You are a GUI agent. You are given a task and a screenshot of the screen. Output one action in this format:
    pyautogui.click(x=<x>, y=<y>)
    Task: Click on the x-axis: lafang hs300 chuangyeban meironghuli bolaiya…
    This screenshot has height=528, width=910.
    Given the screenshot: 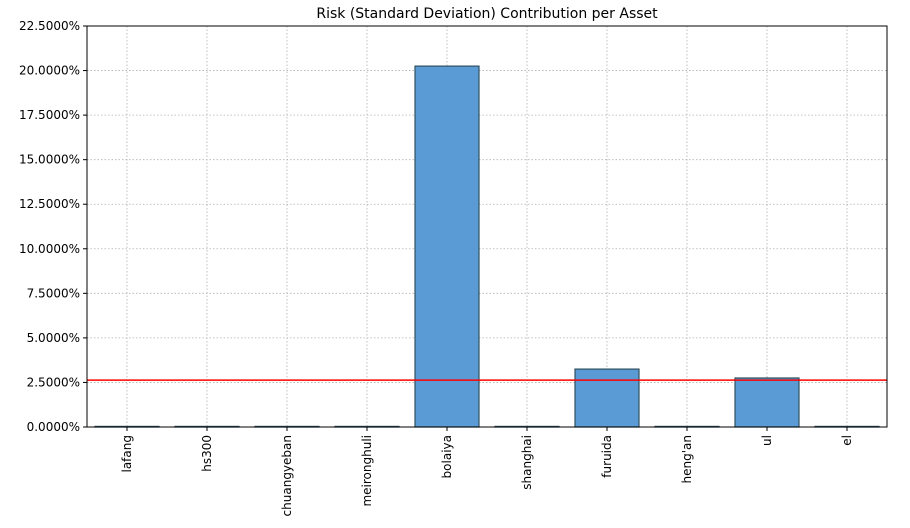 What is the action you would take?
    pyautogui.click(x=487, y=471)
    